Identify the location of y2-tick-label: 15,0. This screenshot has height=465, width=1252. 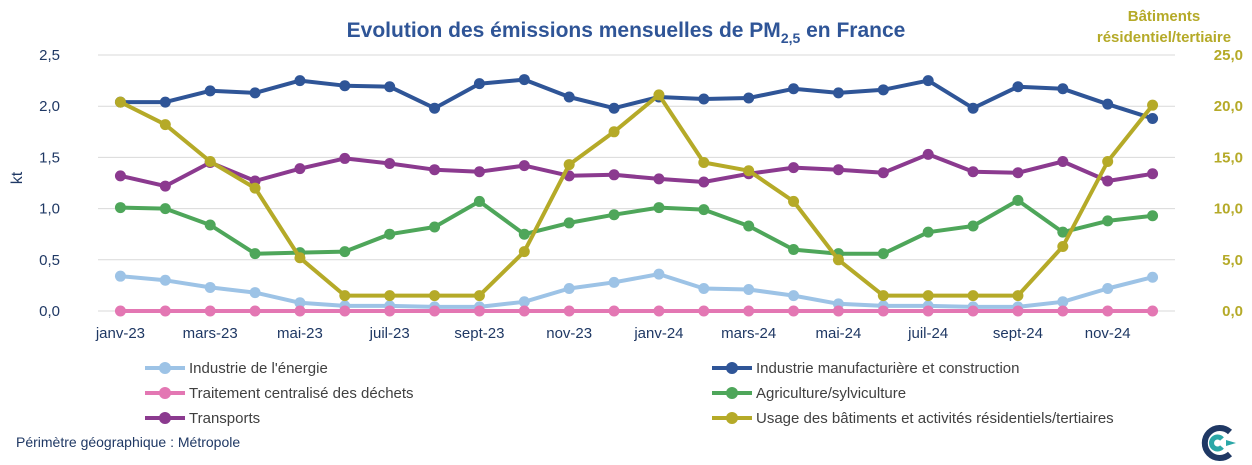
(1228, 157).